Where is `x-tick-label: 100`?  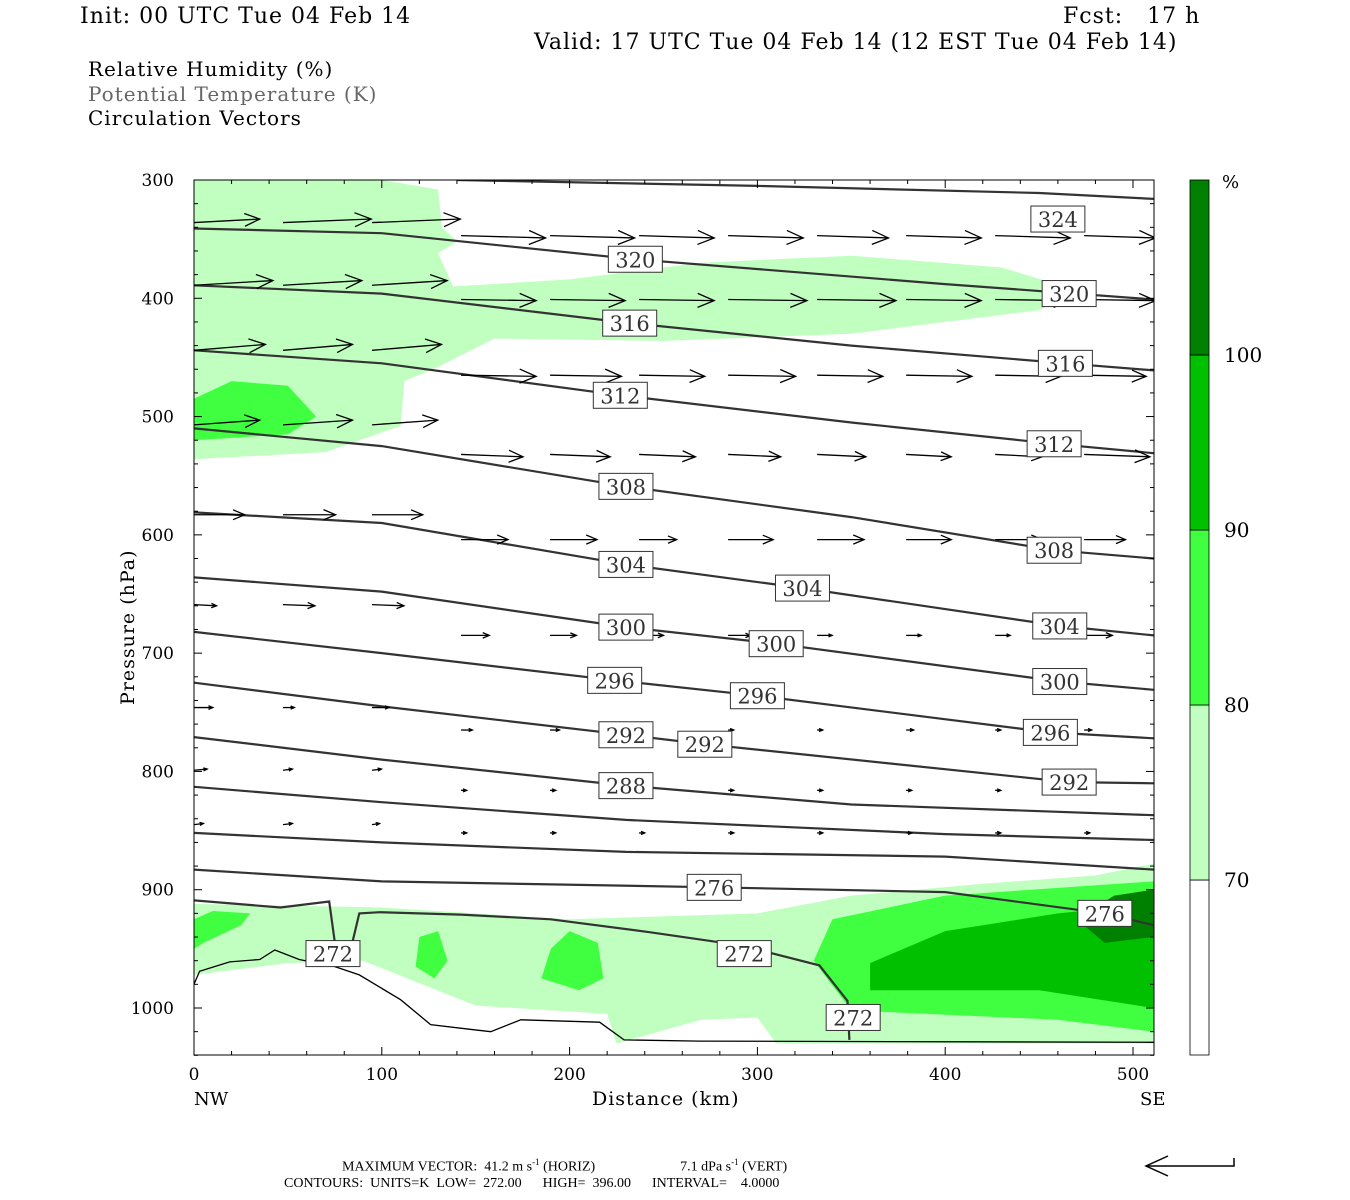 x-tick-label: 100 is located at coordinates (382, 1075).